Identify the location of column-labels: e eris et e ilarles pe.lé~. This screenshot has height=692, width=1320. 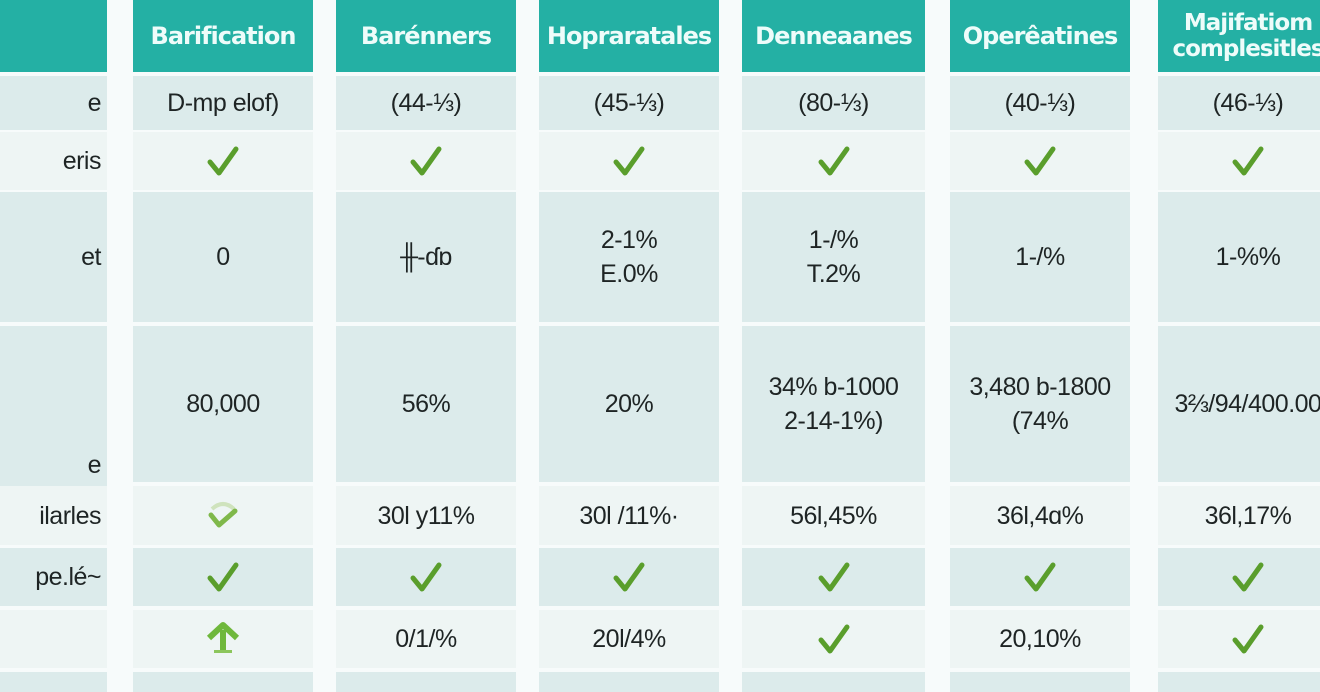
(53, 346).